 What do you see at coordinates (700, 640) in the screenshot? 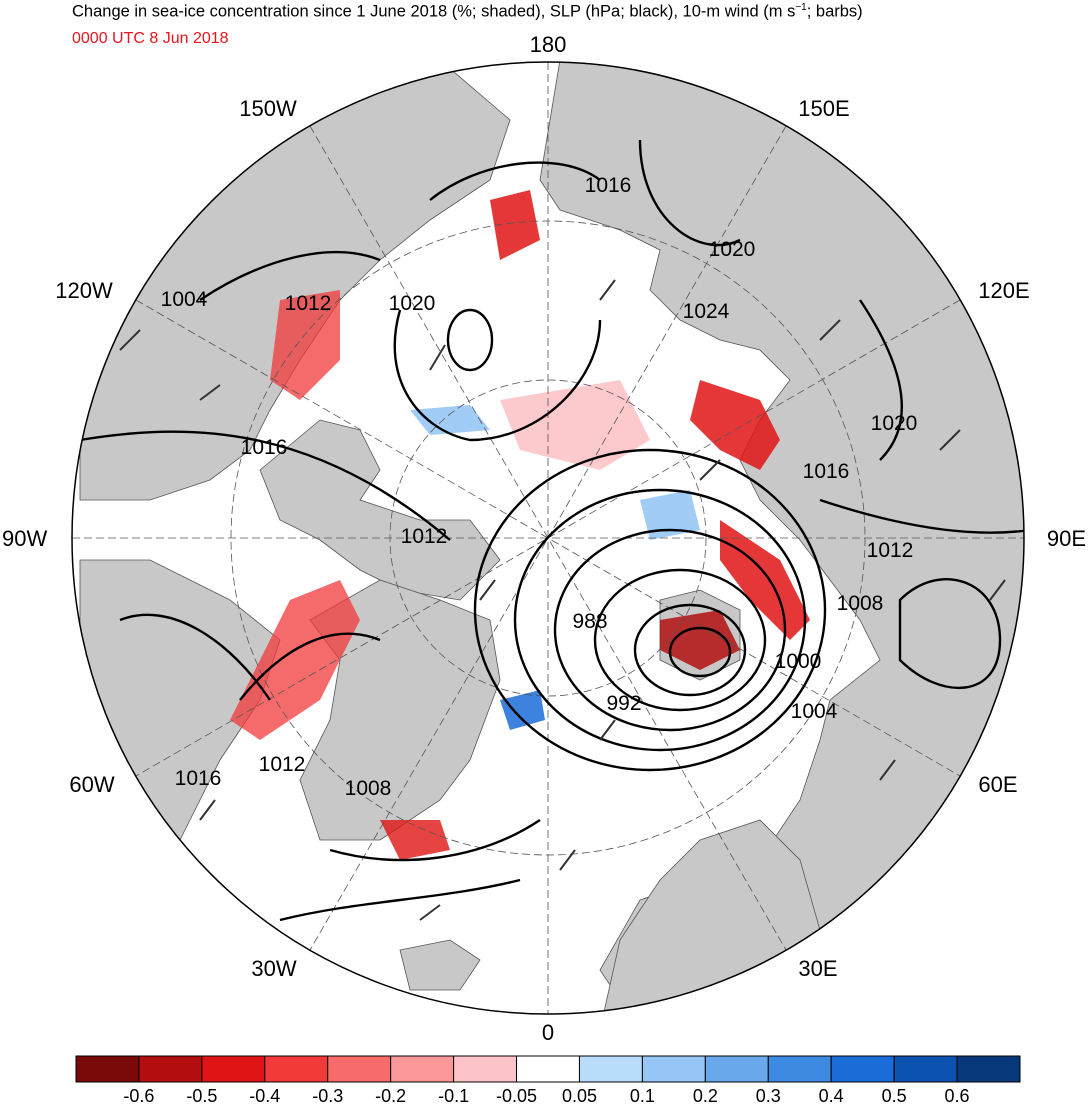
I see `ice-loss-barents` at bounding box center [700, 640].